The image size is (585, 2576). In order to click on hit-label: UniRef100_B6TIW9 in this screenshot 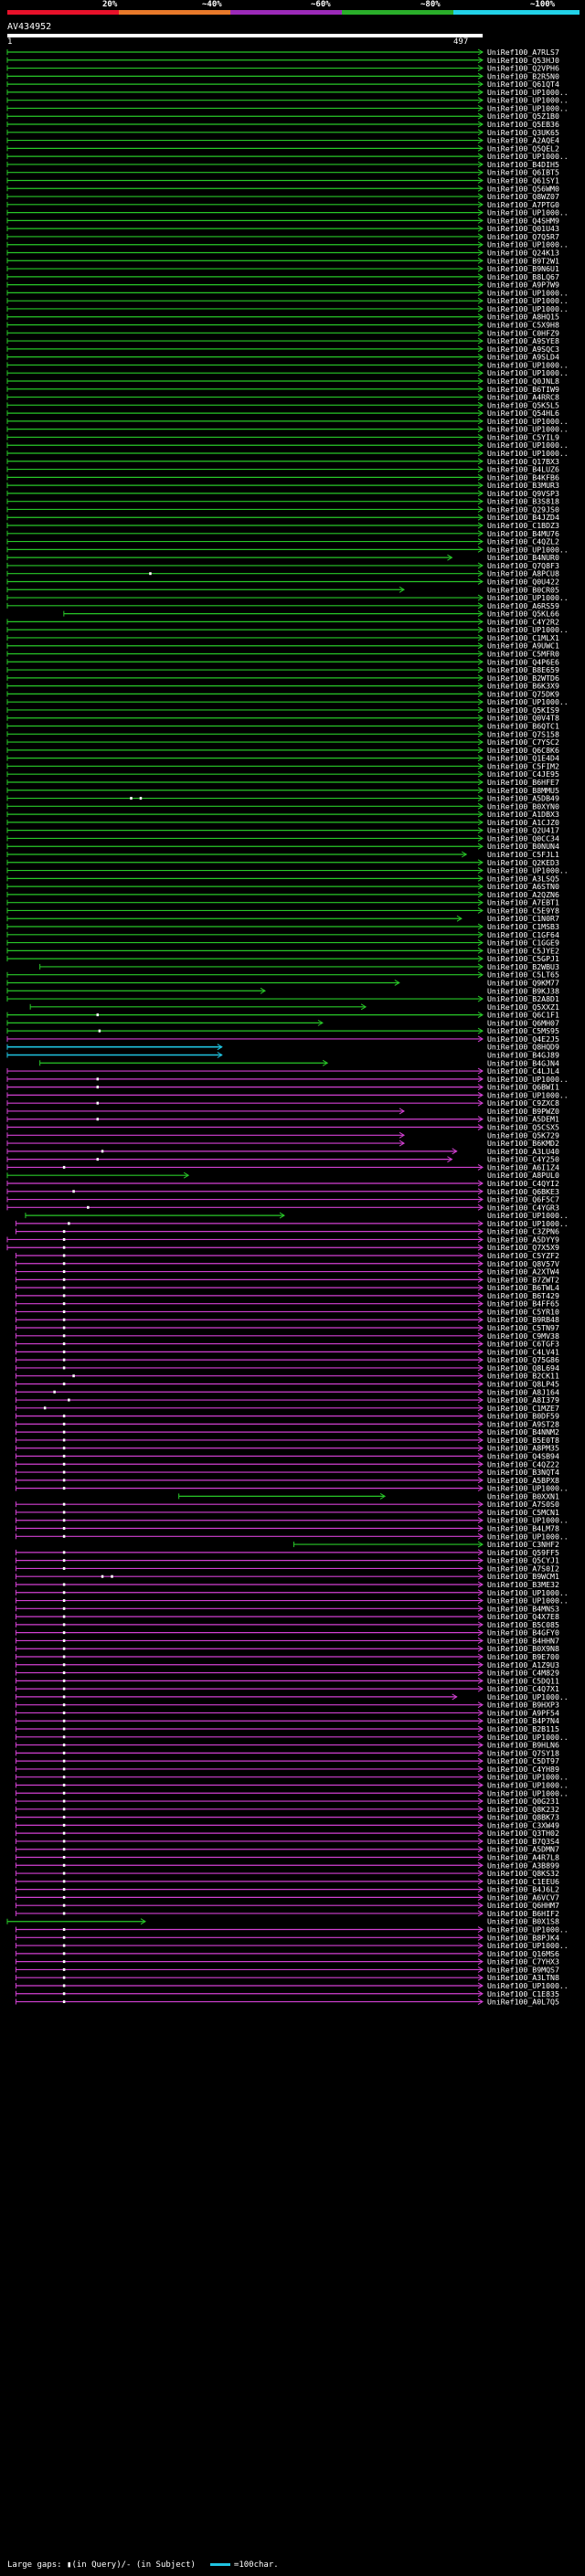, I will do `click(523, 389)`.